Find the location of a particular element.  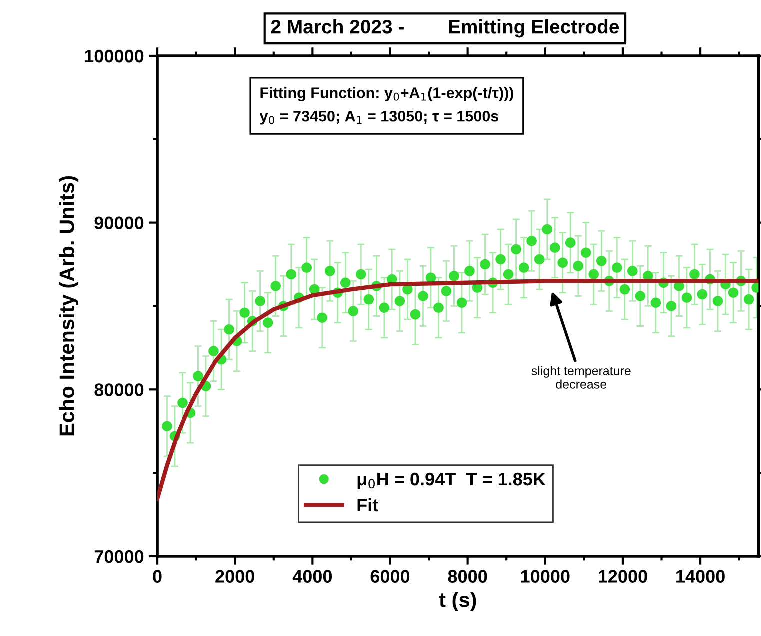

y-tick-label: 70000 is located at coordinates (119, 557).